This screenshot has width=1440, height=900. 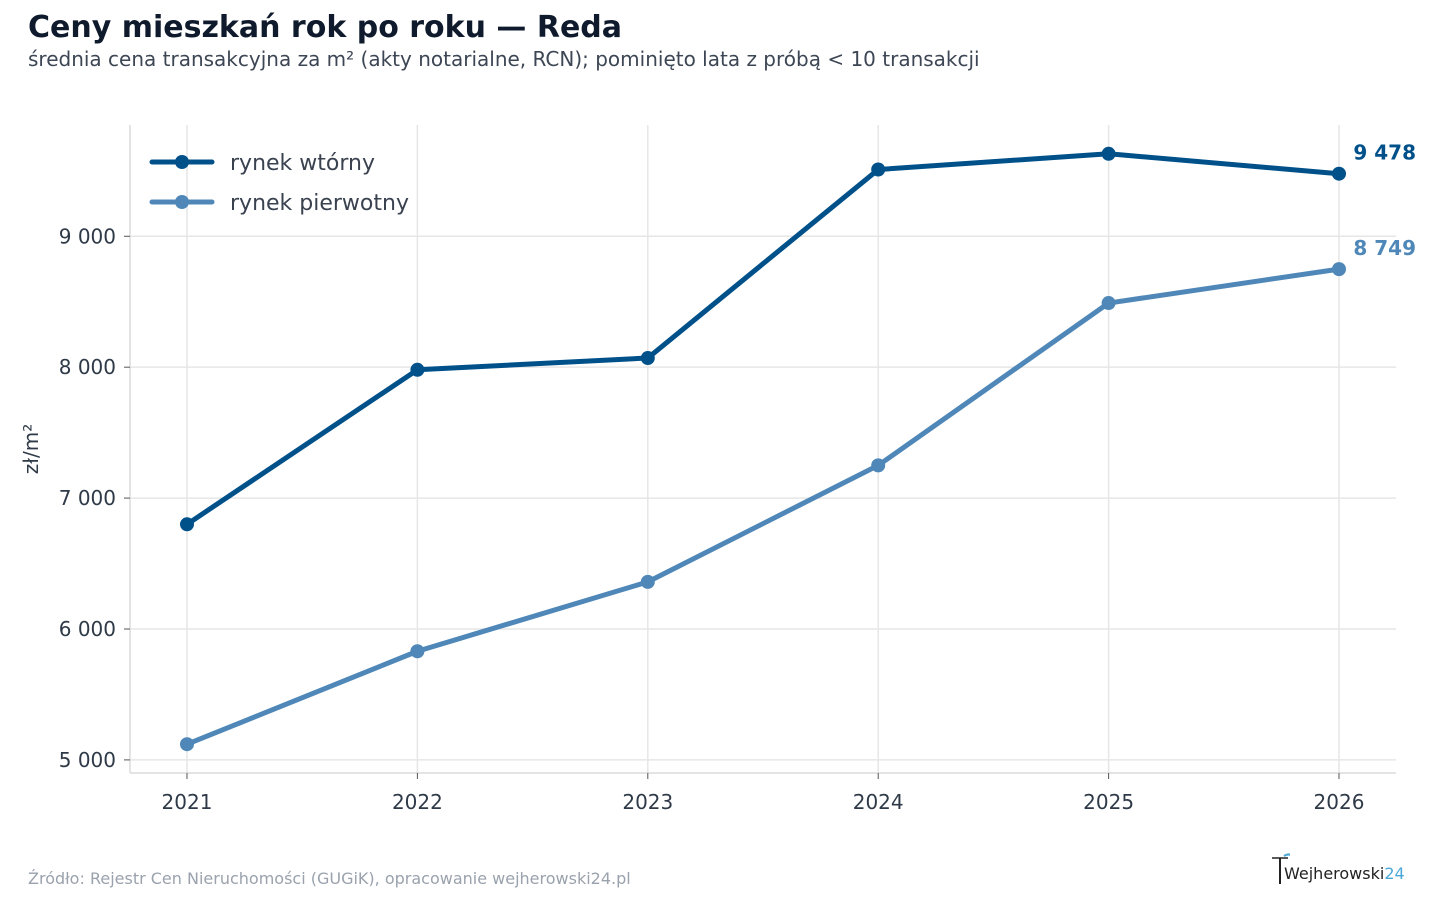 What do you see at coordinates (1281, 868) in the screenshot?
I see `windmill-icon` at bounding box center [1281, 868].